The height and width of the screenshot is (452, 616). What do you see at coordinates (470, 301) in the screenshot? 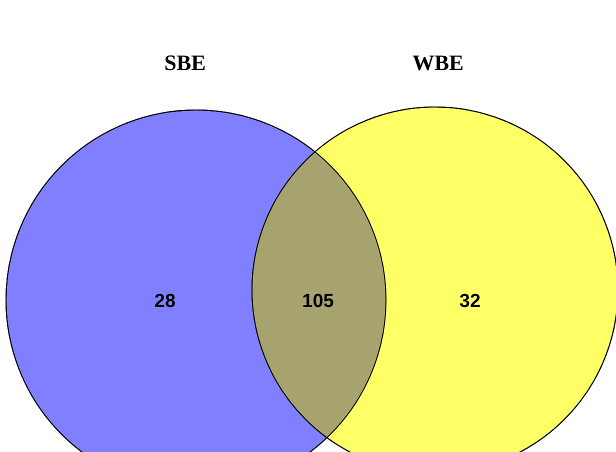
I see `data-label: 32` at bounding box center [470, 301].